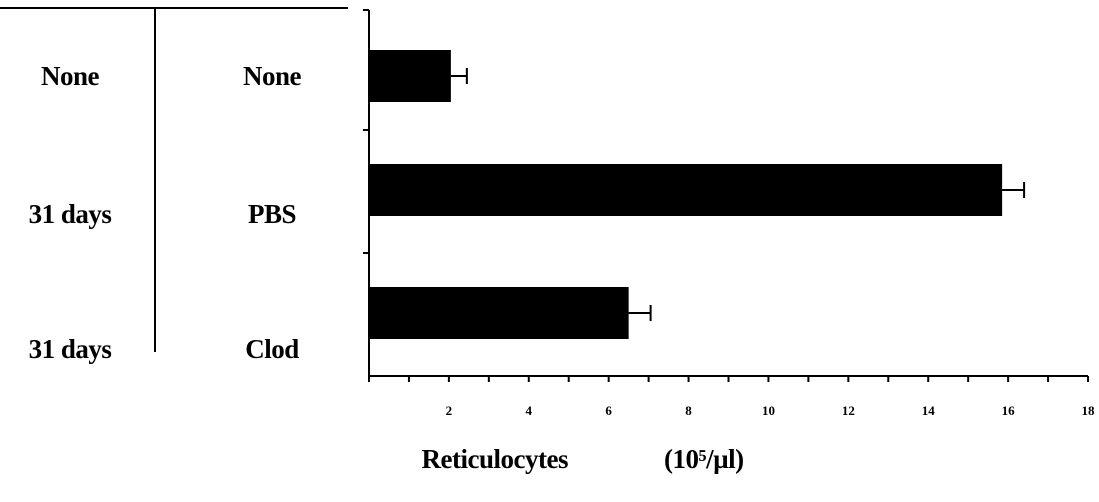 This screenshot has width=1099, height=502. Describe the element at coordinates (272, 76) in the screenshot. I see `row-label-treatment: None` at that location.